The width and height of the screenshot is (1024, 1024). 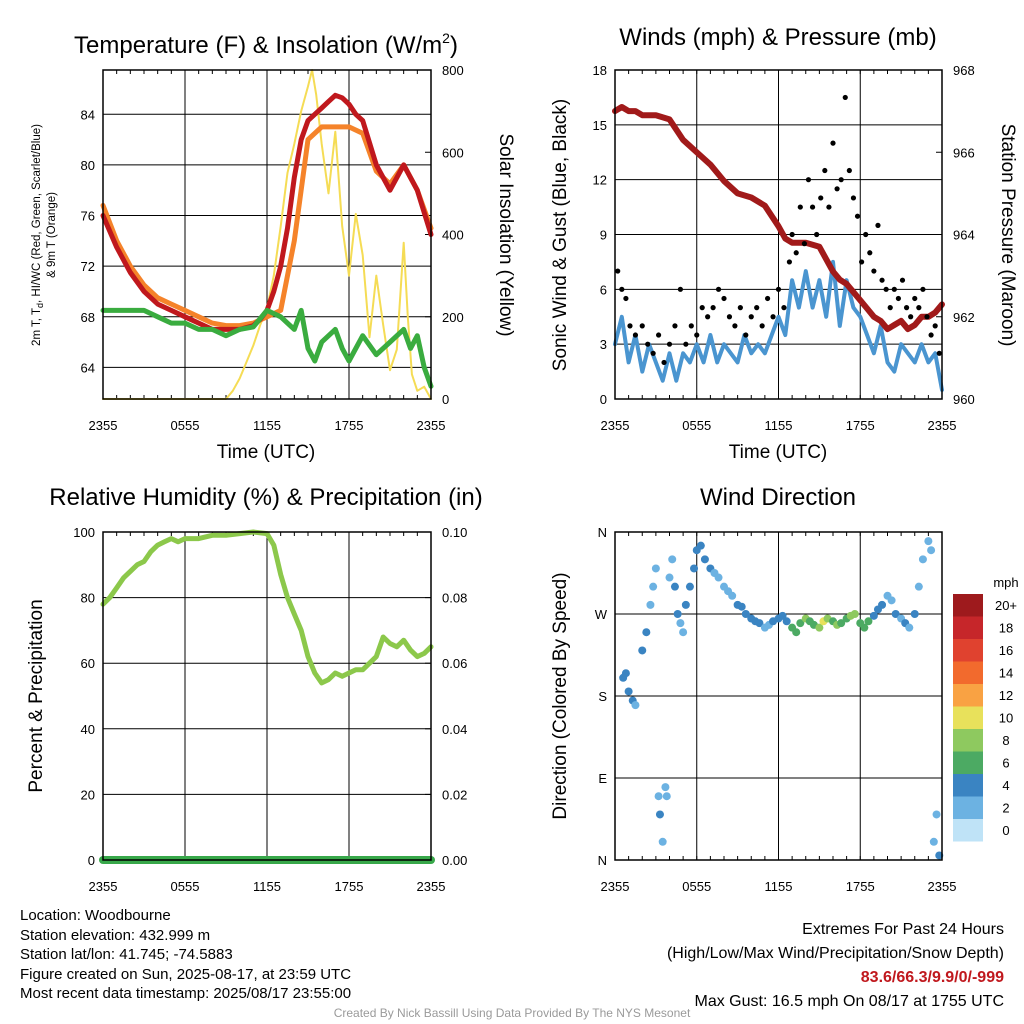 I want to click on winds-ylabel-right: Station Pressure (Maroon), so click(x=1007, y=235).